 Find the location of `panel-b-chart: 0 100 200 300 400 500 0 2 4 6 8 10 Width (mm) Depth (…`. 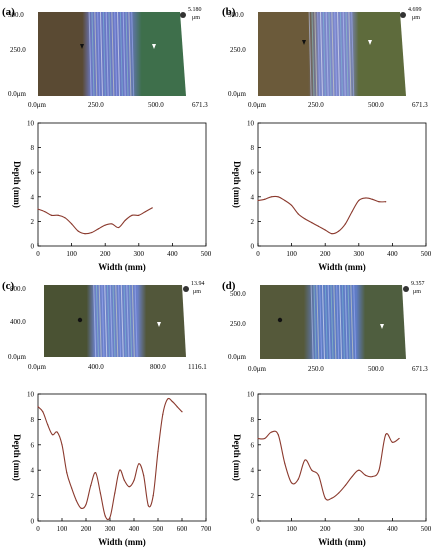

panel-b-chart: 0 100 200 300 400 500 0 2 4 6 8 10 Width (mm) Depth (… is located at coordinates (332, 196).